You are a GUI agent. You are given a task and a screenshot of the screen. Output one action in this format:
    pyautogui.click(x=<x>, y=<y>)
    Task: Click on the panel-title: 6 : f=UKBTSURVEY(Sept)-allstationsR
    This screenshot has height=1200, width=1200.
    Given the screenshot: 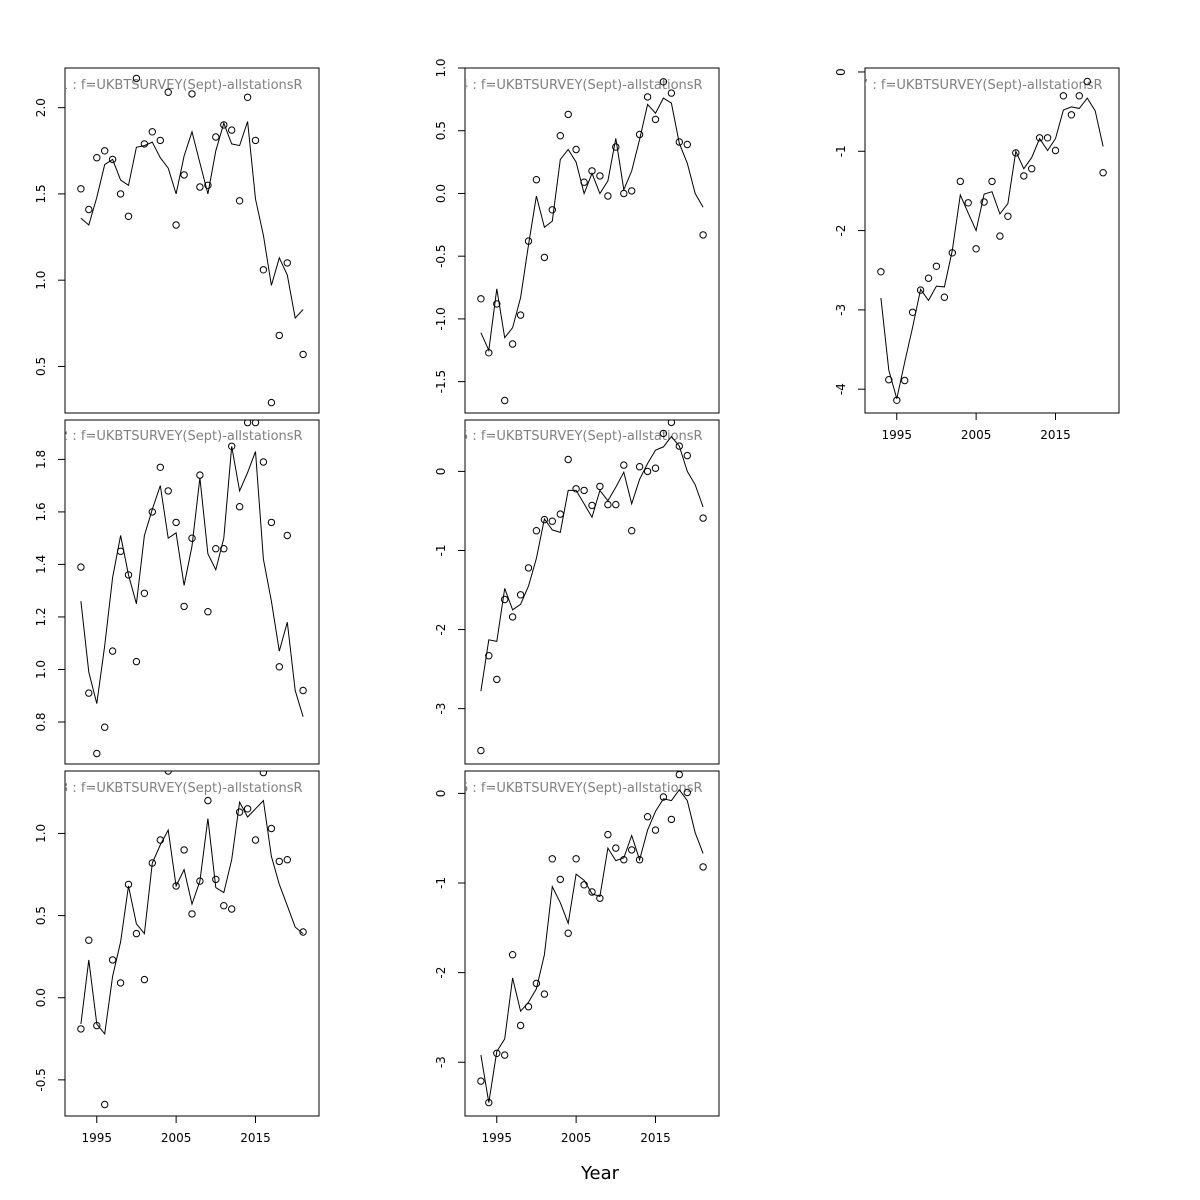 What is the action you would take?
    pyautogui.click(x=581, y=788)
    